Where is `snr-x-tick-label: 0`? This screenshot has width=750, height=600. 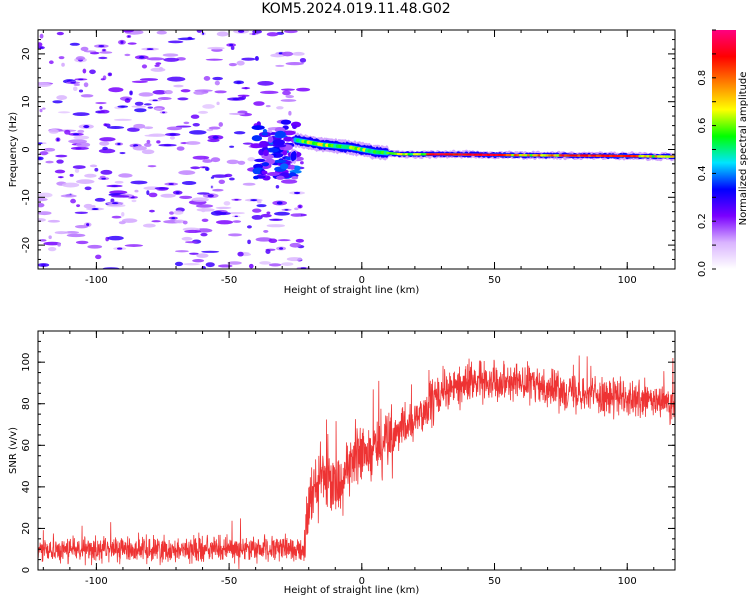 snr-x-tick-label: 0 is located at coordinates (362, 581).